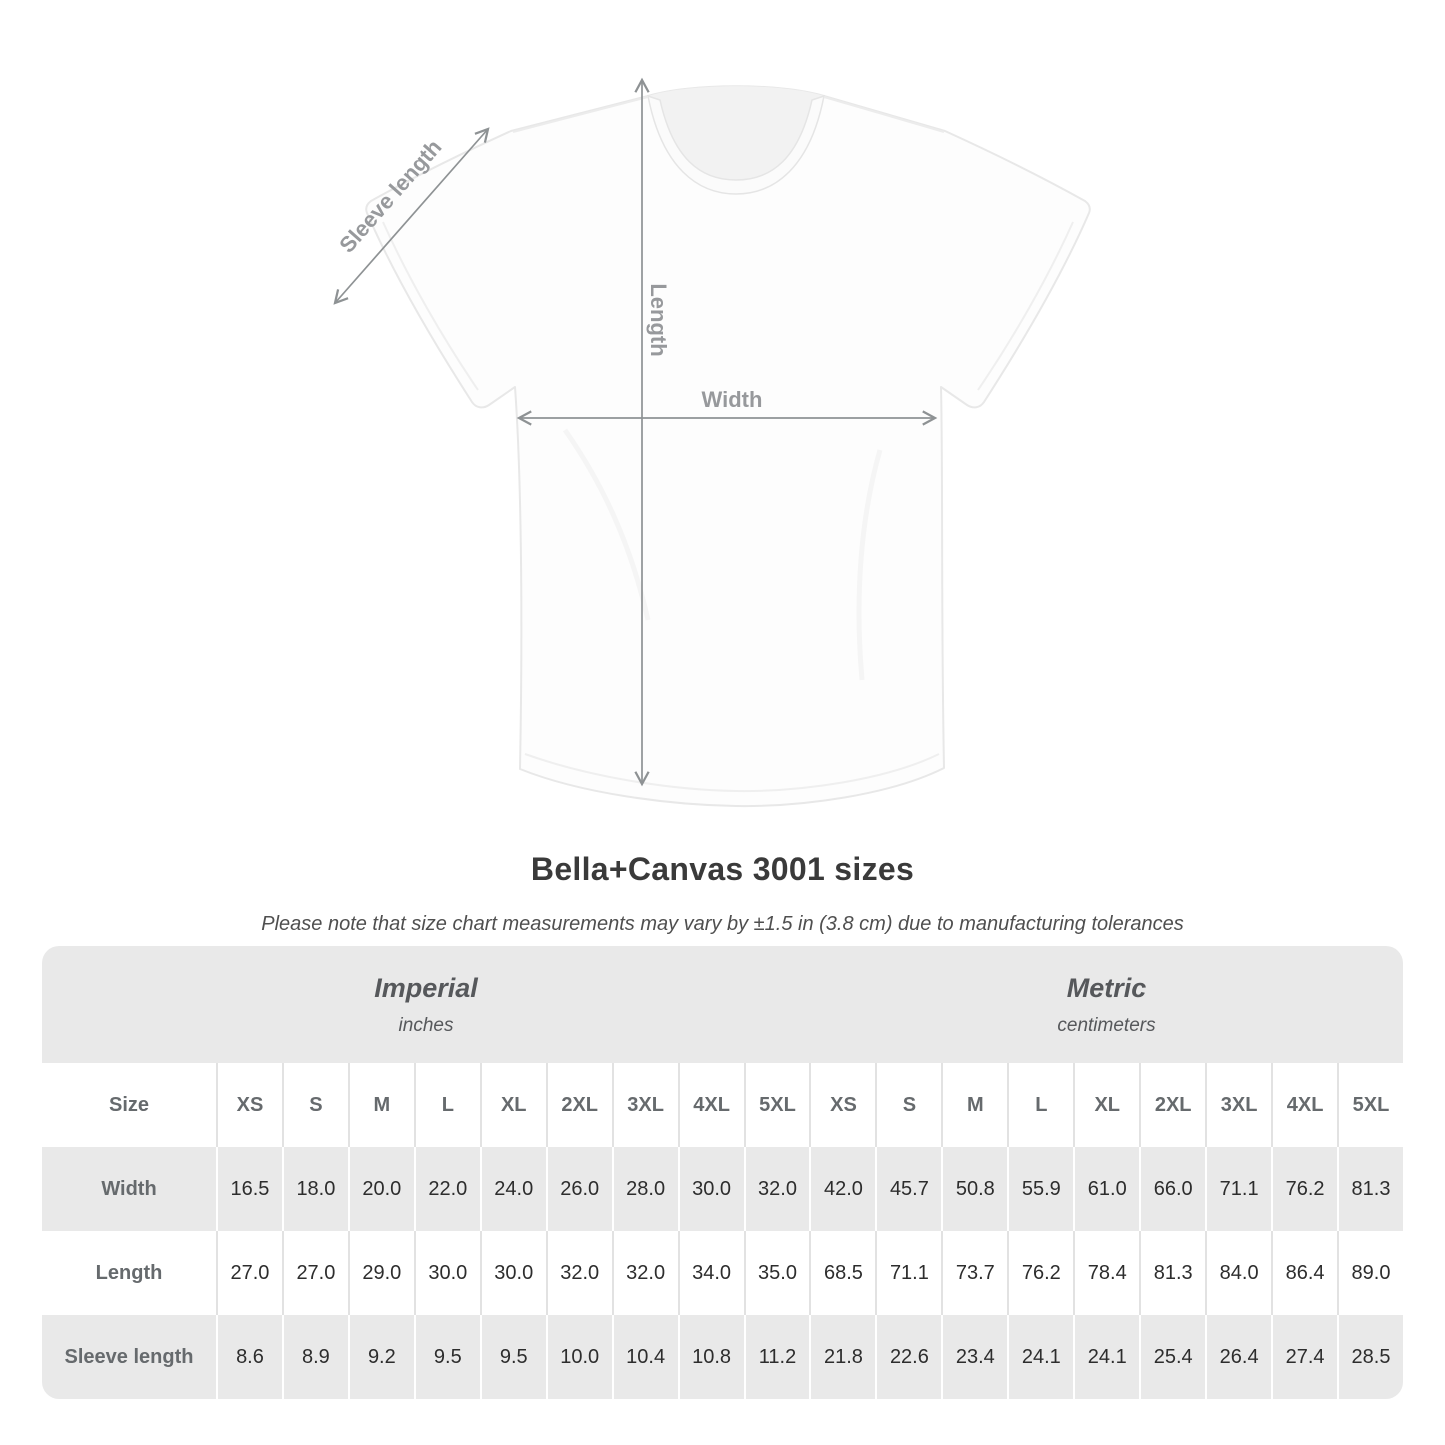 This screenshot has width=1445, height=1445. Describe the element at coordinates (1106, 987) in the screenshot. I see `metric-label: Metric` at that location.